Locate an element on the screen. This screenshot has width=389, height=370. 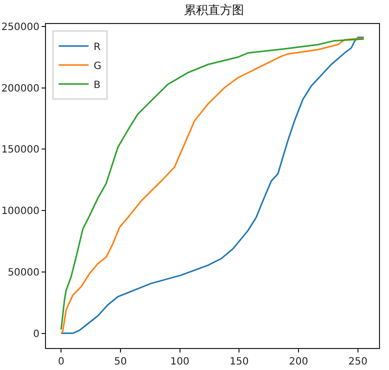
x-tick-label: 50 is located at coordinates (120, 362).